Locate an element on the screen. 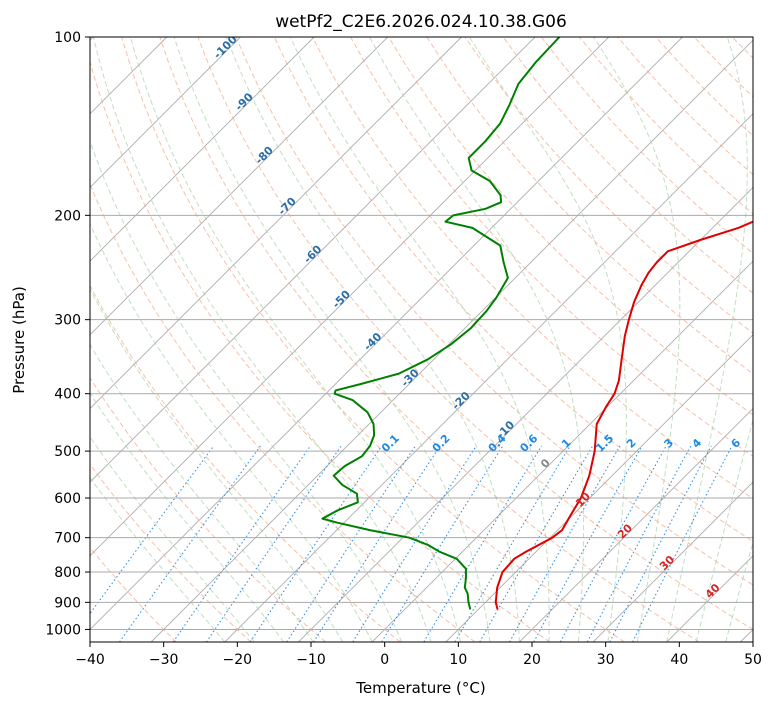 The height and width of the screenshot is (708, 775). x-tick-label: 0 is located at coordinates (384, 660).